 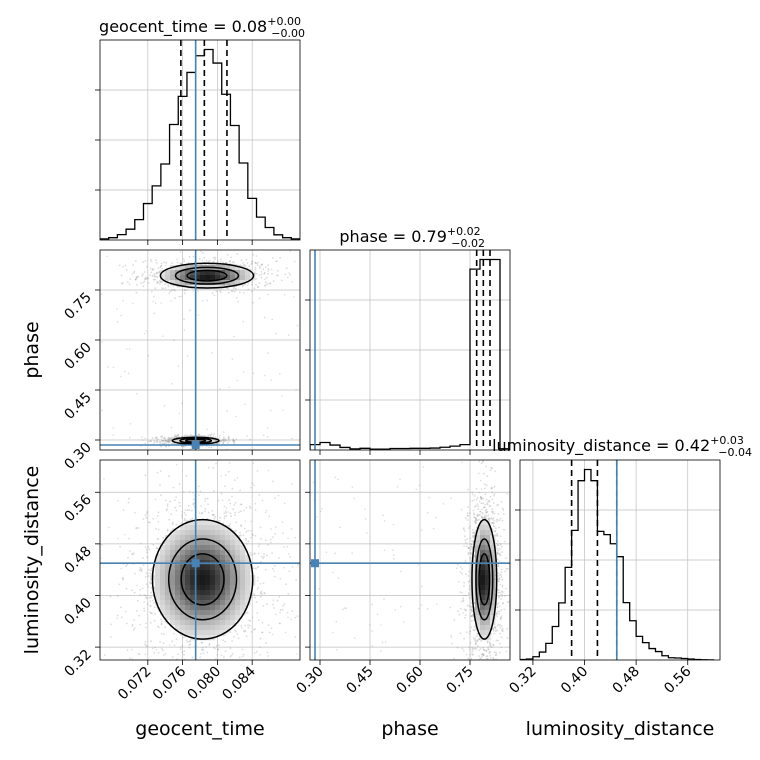 I want to click on hist-phase-marks, so click(x=410, y=350).